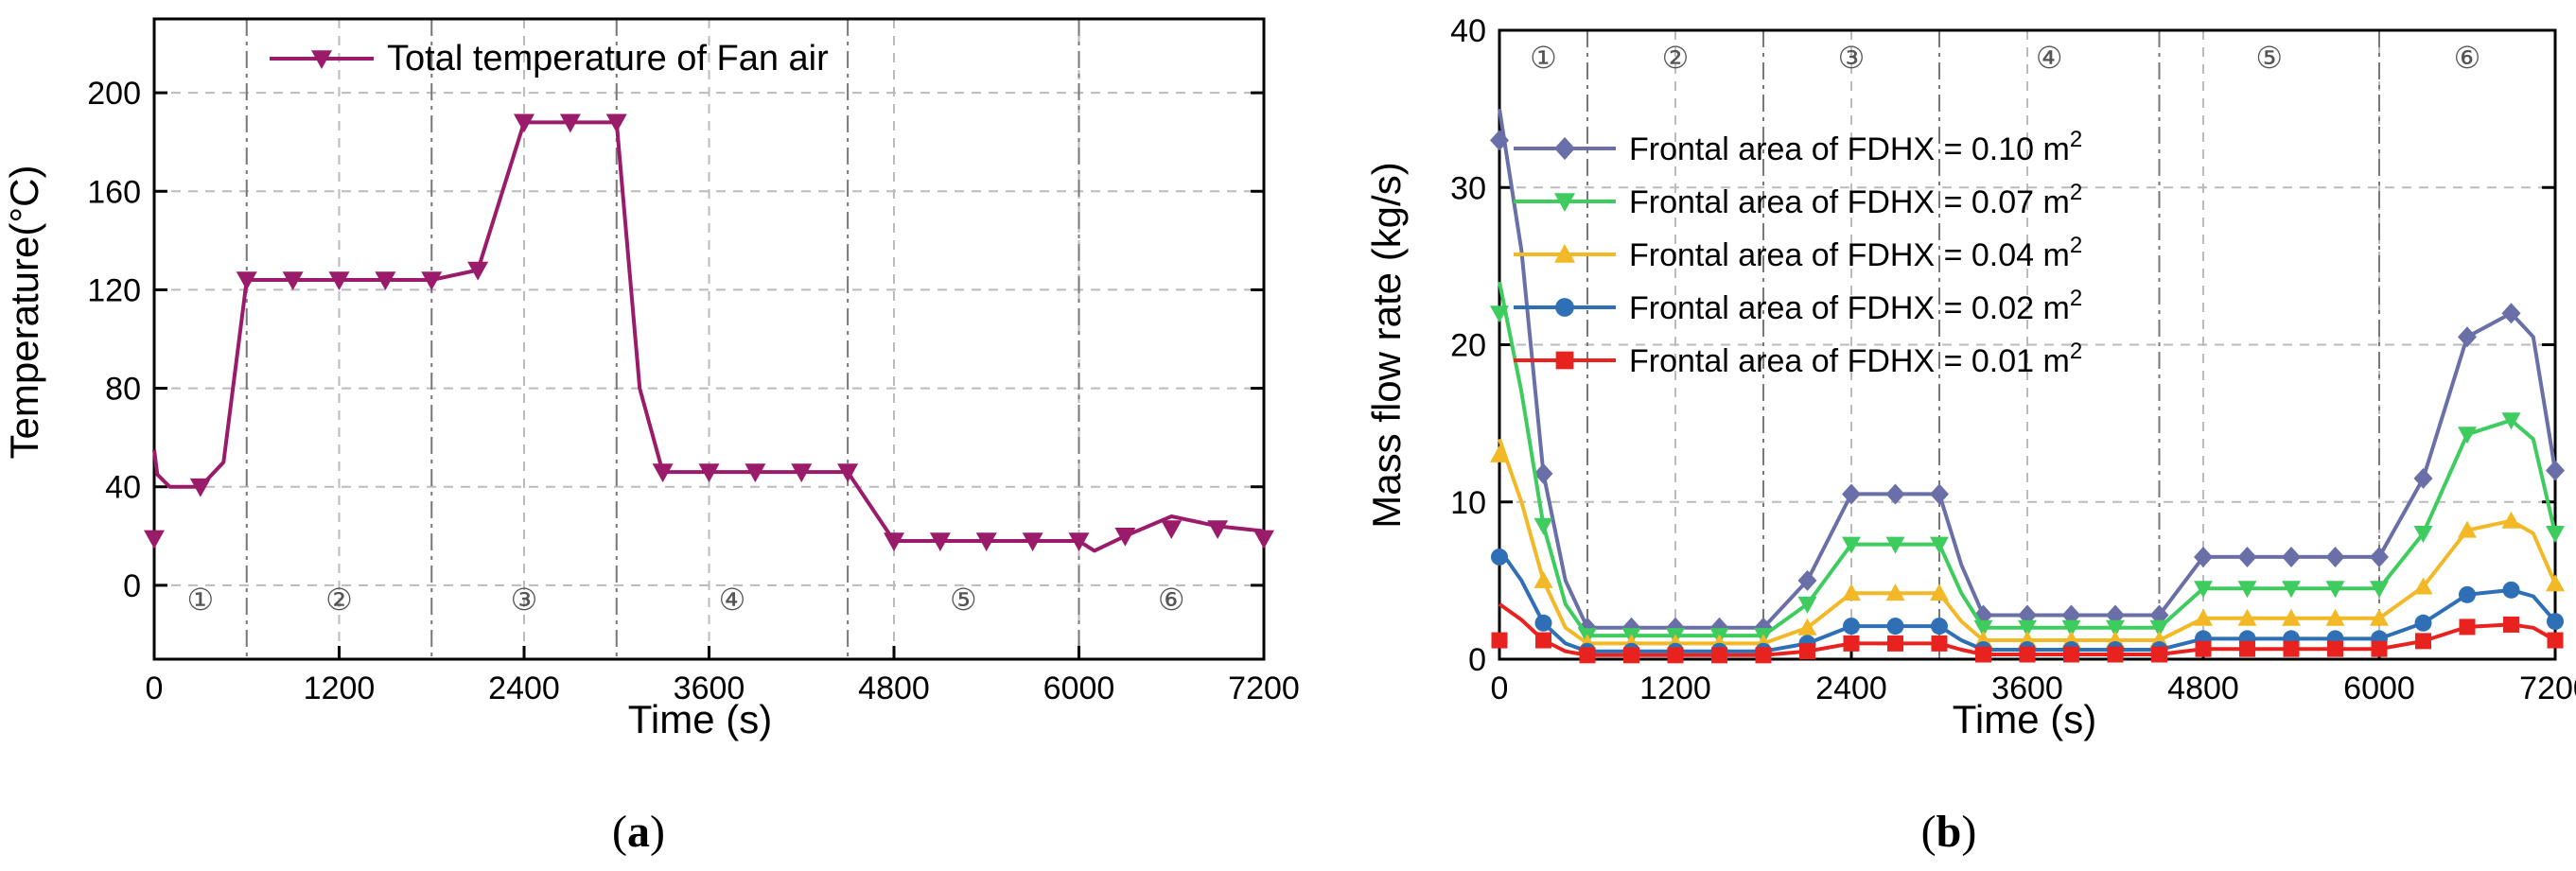 The height and width of the screenshot is (871, 2576). What do you see at coordinates (114, 192) in the screenshot?
I see `y-tick-label: 160` at bounding box center [114, 192].